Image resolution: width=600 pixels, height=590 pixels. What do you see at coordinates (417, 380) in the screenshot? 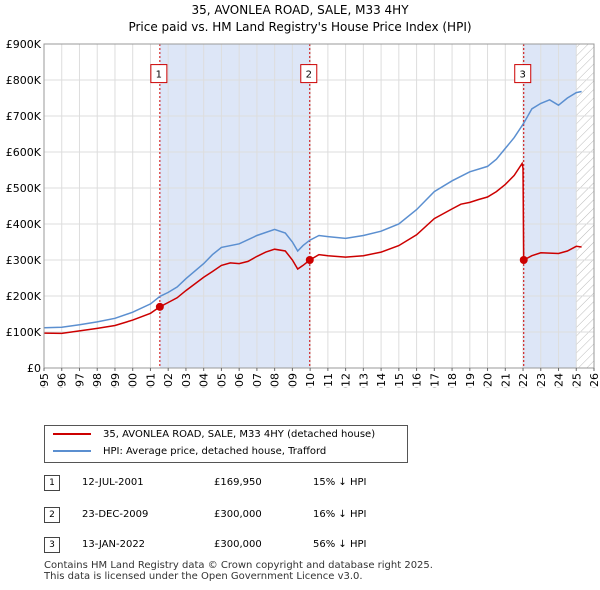
I see `x-tick-label: 2016` at bounding box center [417, 380].